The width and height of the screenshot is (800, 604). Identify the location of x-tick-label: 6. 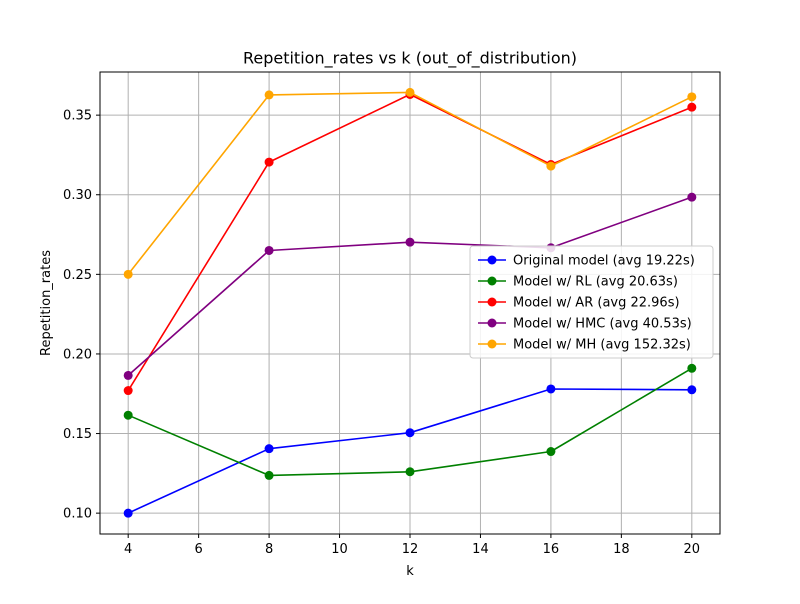
(198, 549).